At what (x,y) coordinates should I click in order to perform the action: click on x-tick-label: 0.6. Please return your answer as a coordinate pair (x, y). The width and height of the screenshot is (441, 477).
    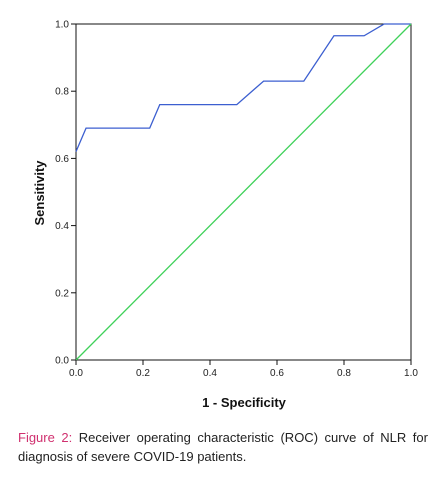
    Looking at the image, I should click on (277, 373).